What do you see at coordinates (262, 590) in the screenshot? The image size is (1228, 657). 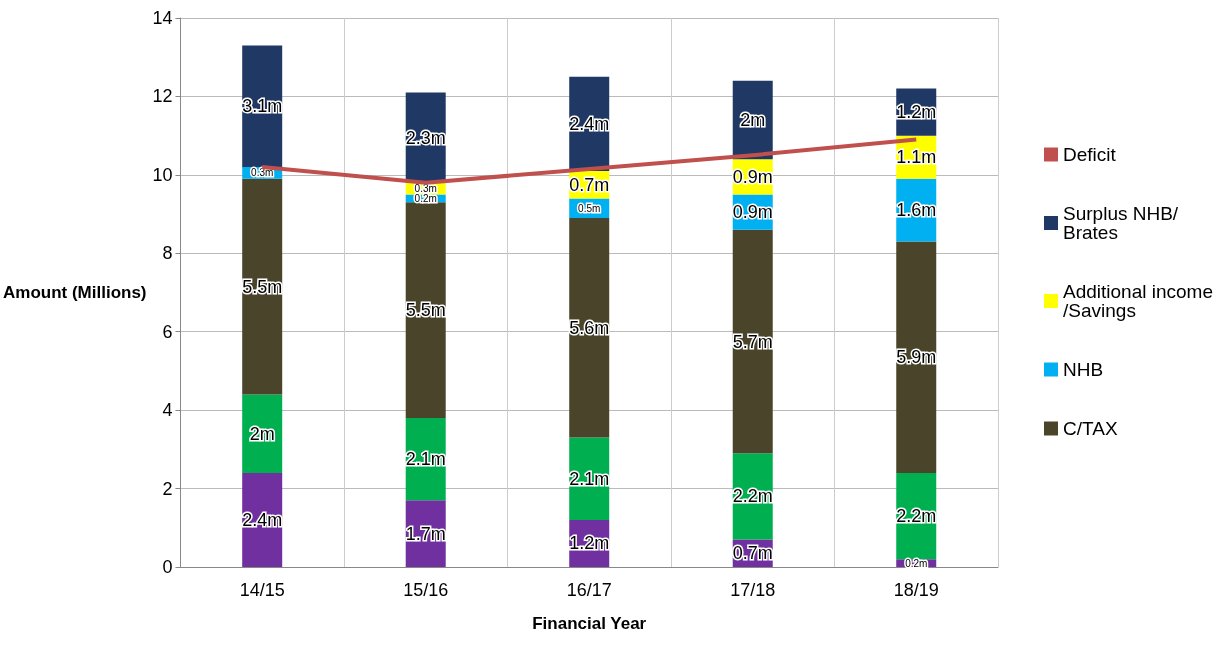 I see `x-tick-label: 14/15` at bounding box center [262, 590].